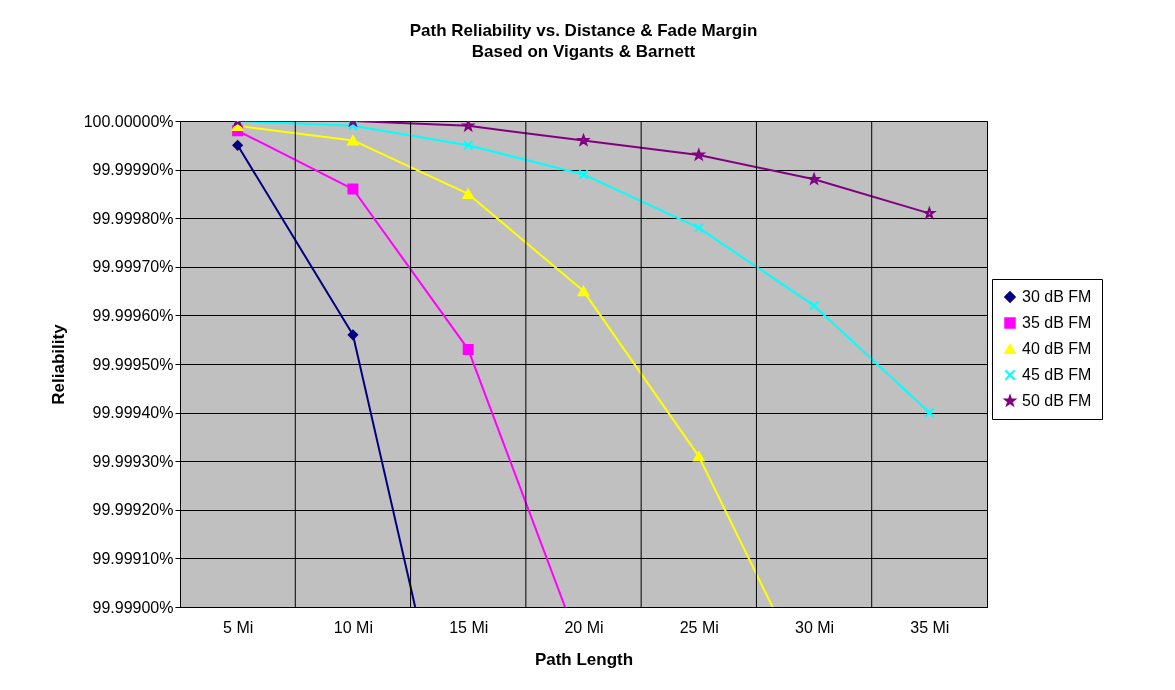 This screenshot has height=690, width=1175. What do you see at coordinates (1057, 348) in the screenshot?
I see `legend-label: 40 dB FM` at bounding box center [1057, 348].